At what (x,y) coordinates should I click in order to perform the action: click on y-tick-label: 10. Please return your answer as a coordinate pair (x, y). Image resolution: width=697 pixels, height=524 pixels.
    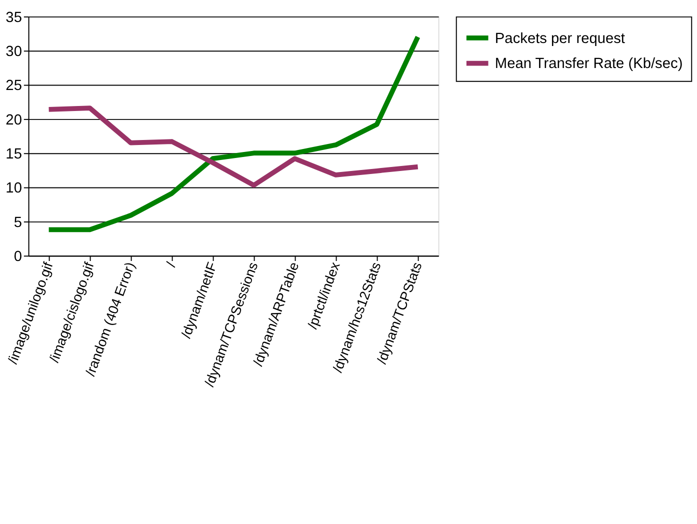
    Looking at the image, I should click on (14, 188).